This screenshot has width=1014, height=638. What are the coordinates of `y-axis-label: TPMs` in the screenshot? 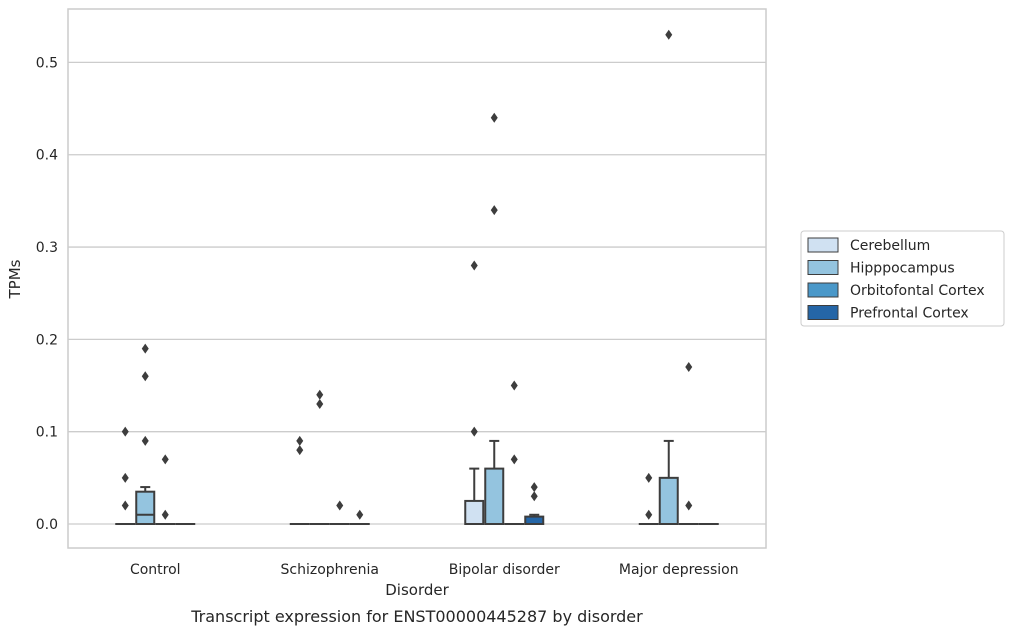 It's located at (15, 279).